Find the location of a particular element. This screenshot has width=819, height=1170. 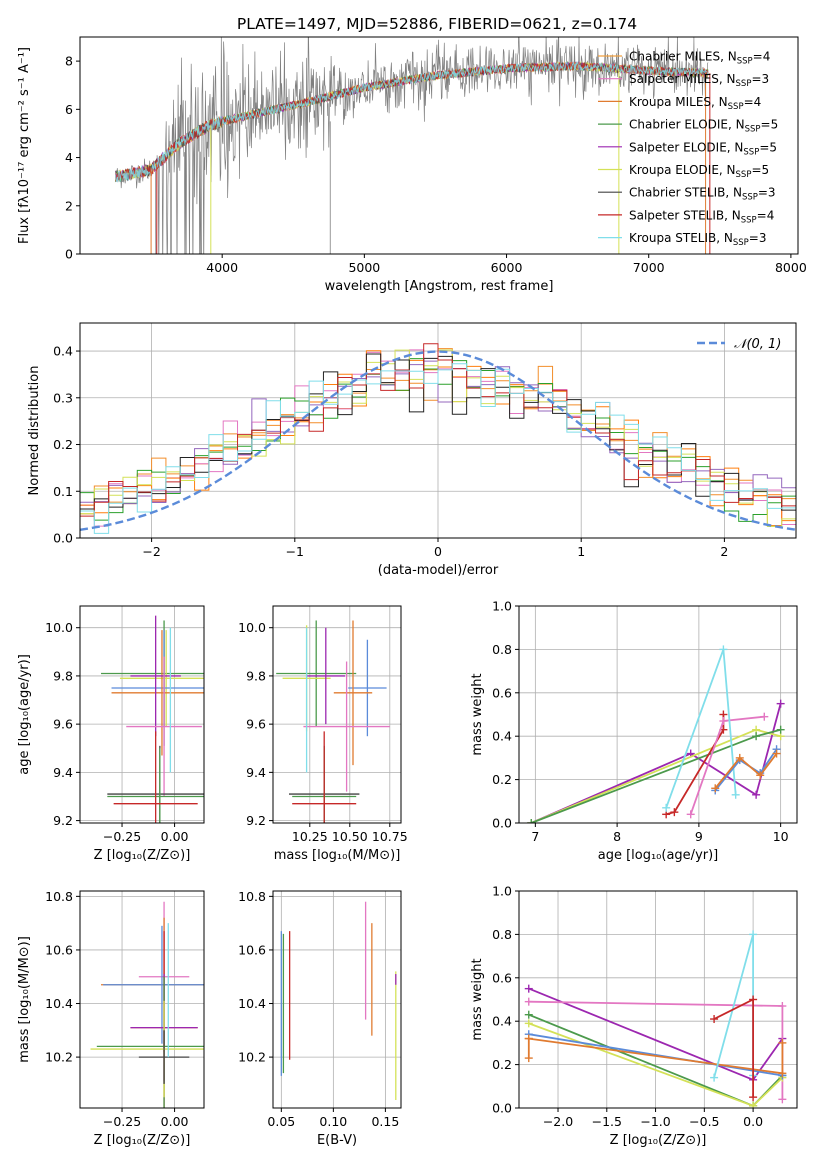

y-tick-label: 0.0 is located at coordinates (502, 1108).